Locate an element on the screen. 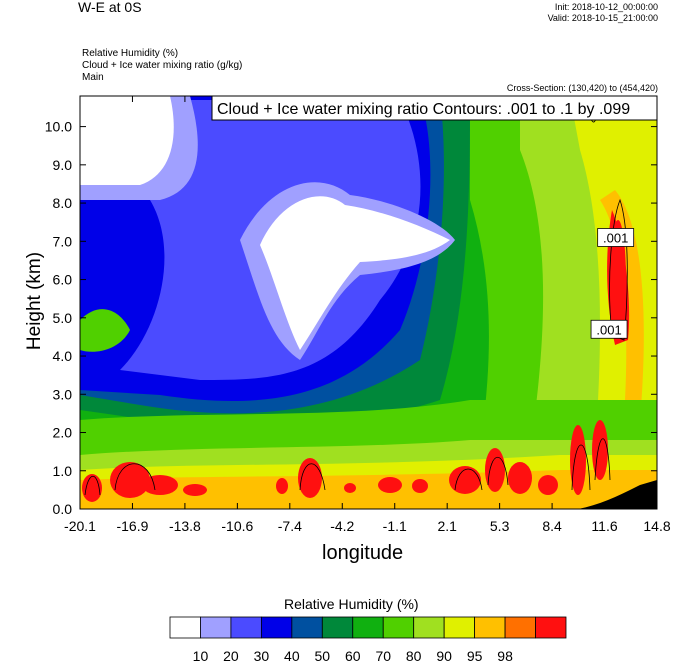 The height and width of the screenshot is (667, 674). y-tick-label: 5.0 is located at coordinates (63, 318).